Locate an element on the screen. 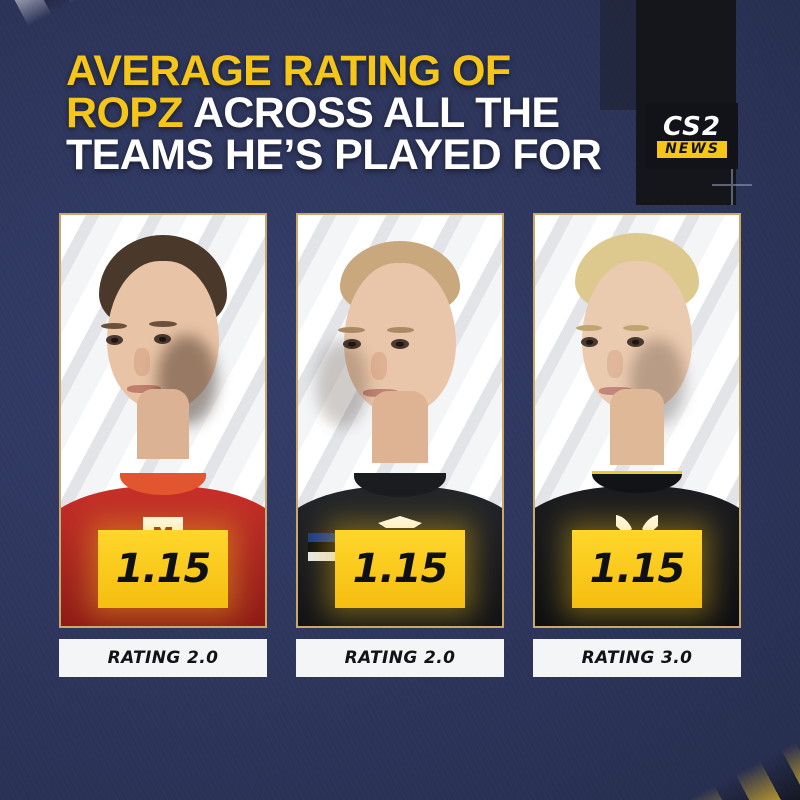 Image resolution: width=800 pixels, height=800 pixels. cs2-news-logo: CS2 NEWS is located at coordinates (692, 136).